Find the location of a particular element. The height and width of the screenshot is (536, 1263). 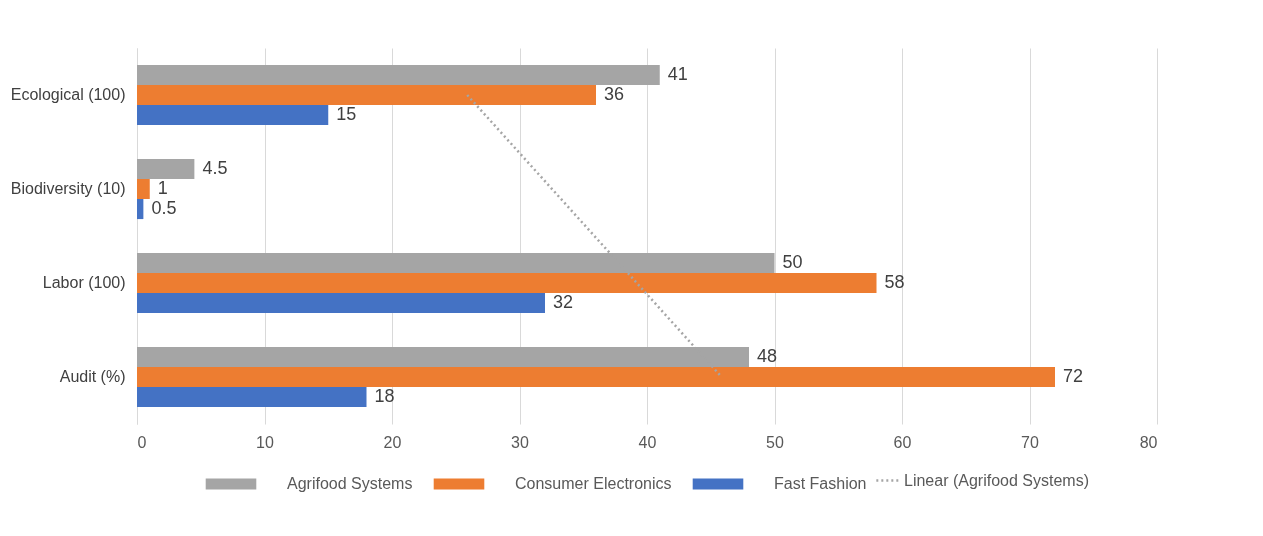

data-label: 50 is located at coordinates (792, 261).